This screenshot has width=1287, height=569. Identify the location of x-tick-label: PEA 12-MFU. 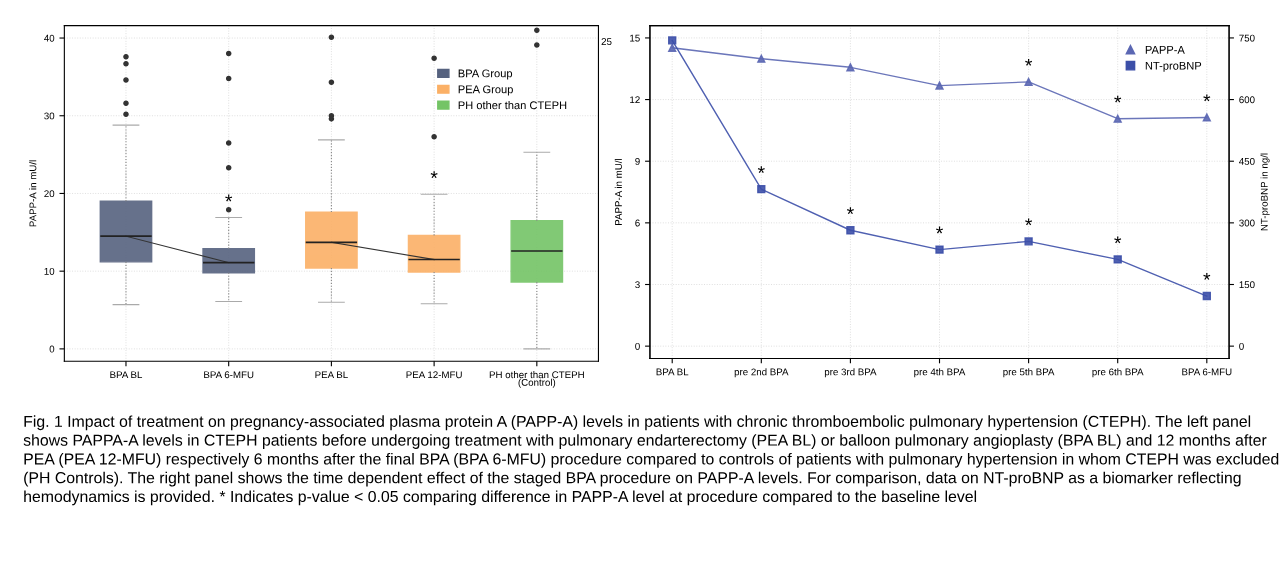
(434, 375).